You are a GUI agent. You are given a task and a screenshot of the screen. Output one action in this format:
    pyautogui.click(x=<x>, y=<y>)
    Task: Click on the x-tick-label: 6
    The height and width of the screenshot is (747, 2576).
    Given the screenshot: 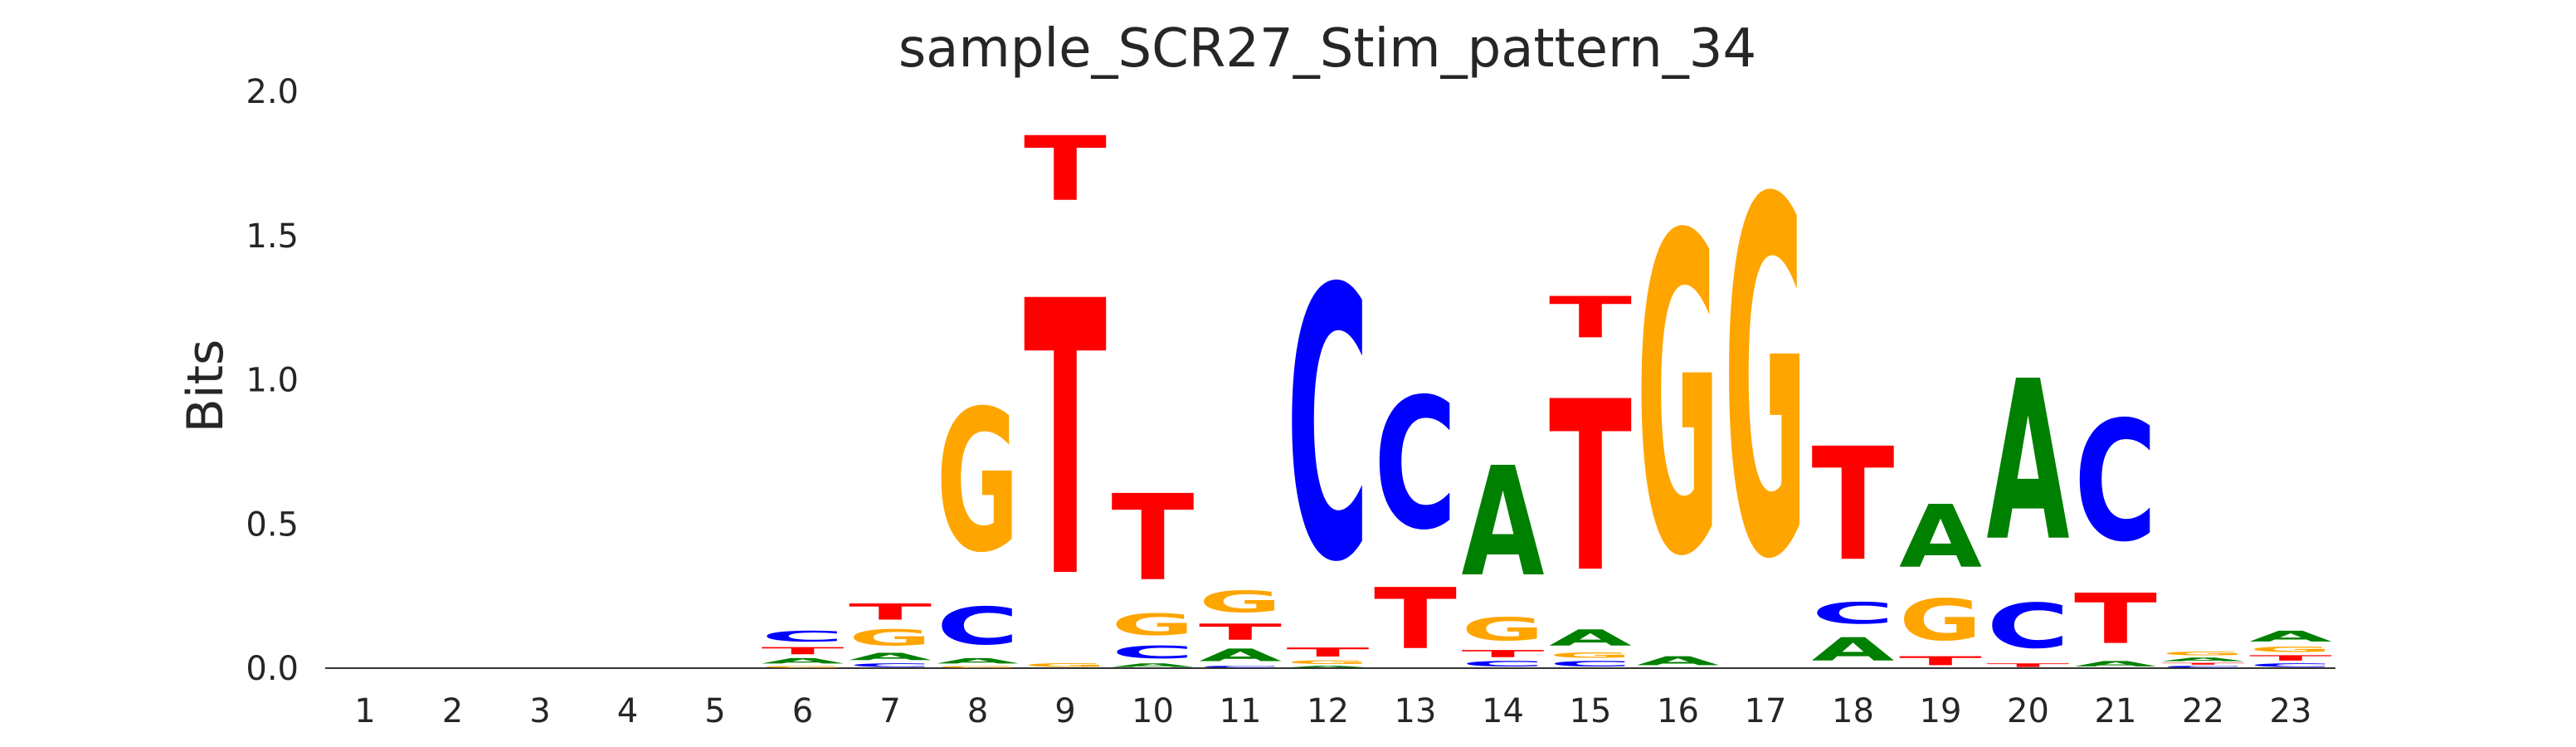 What is the action you would take?
    pyautogui.click(x=802, y=711)
    